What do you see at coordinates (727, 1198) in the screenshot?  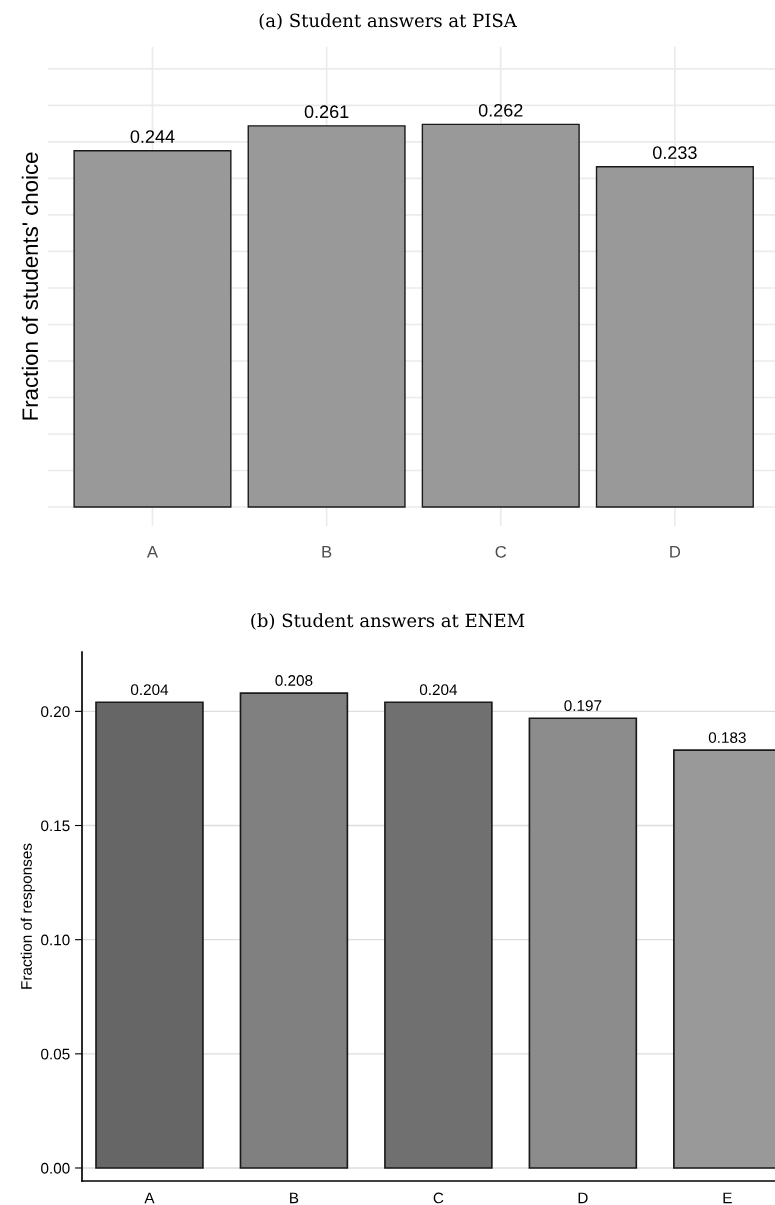 I see `x-tick-label: E` at bounding box center [727, 1198].